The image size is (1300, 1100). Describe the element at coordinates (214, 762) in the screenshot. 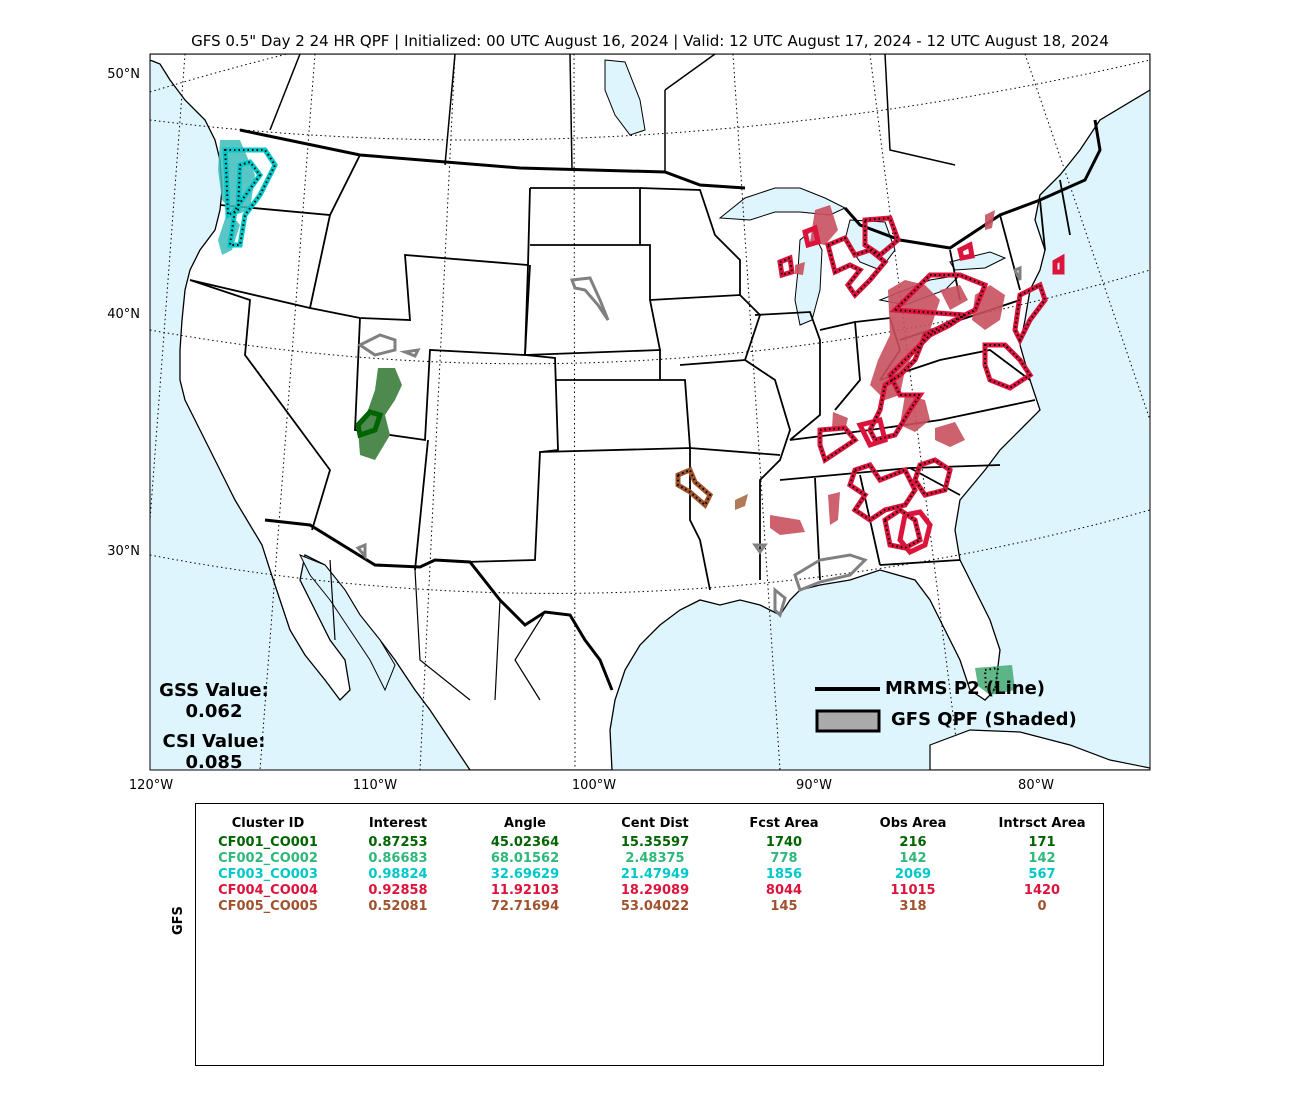

I see `csi-value: 0.085` at that location.